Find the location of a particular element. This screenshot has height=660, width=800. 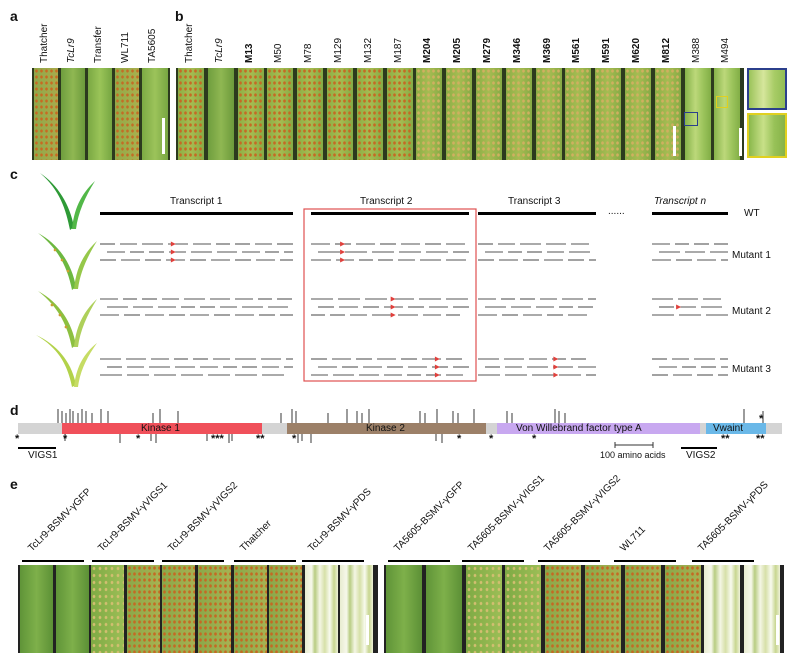

vigs1-label: VIGS1 is located at coordinates (43, 455).